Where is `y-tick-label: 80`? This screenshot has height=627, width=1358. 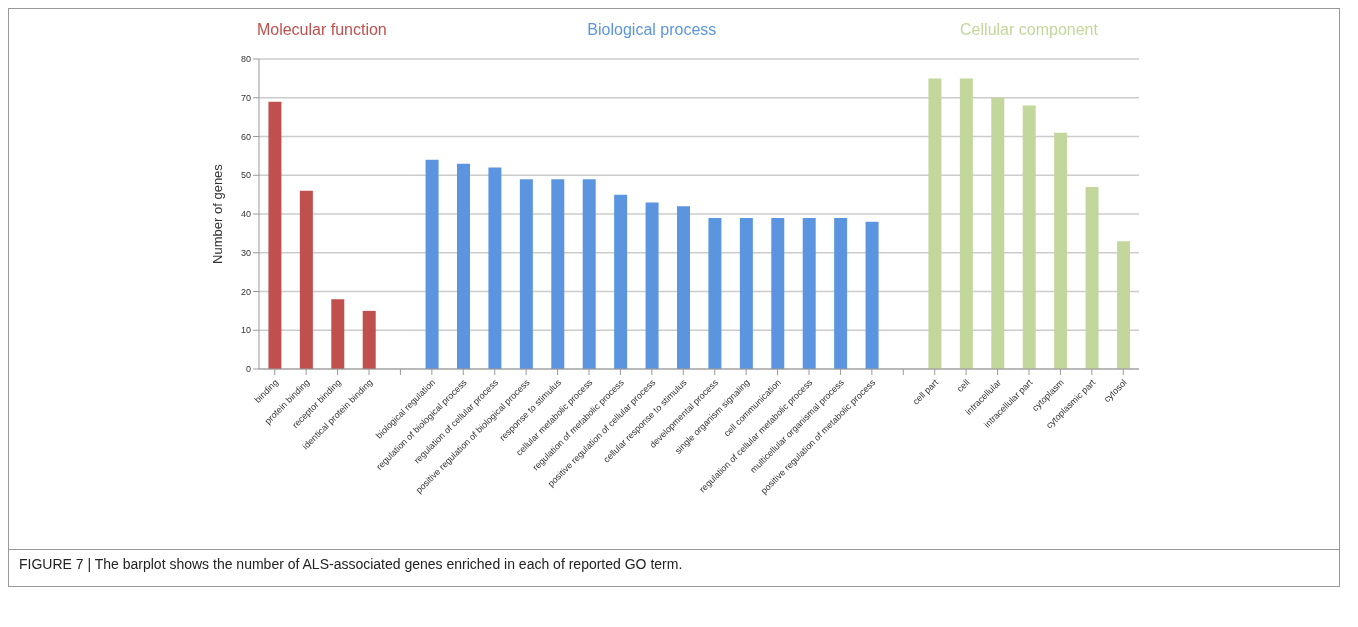 y-tick-label: 80 is located at coordinates (245, 59).